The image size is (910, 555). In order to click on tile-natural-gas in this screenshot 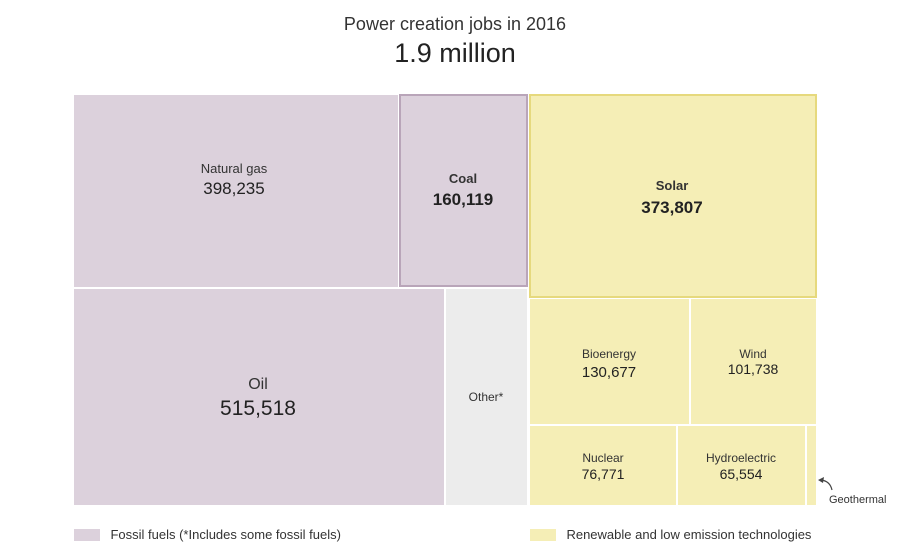, I will do `click(236, 191)`.